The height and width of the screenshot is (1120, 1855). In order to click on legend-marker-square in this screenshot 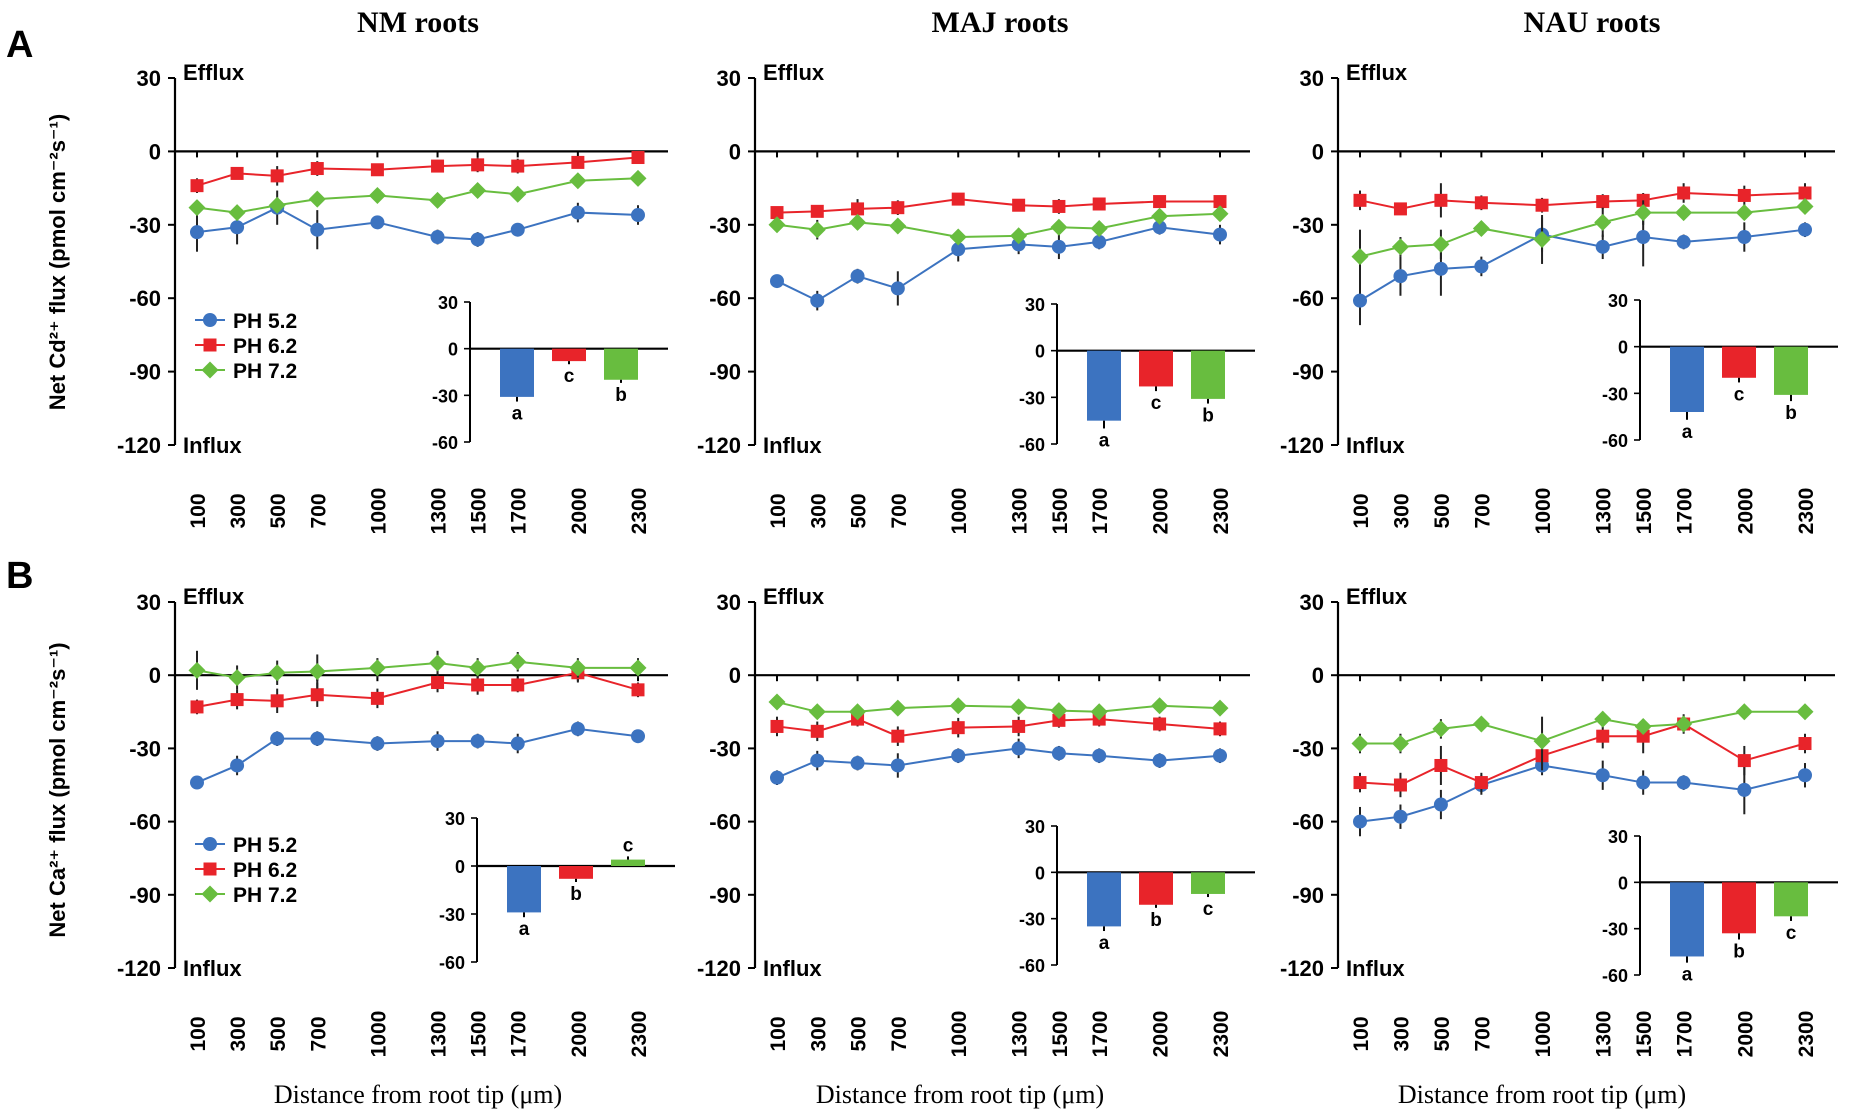, I will do `click(210, 345)`.